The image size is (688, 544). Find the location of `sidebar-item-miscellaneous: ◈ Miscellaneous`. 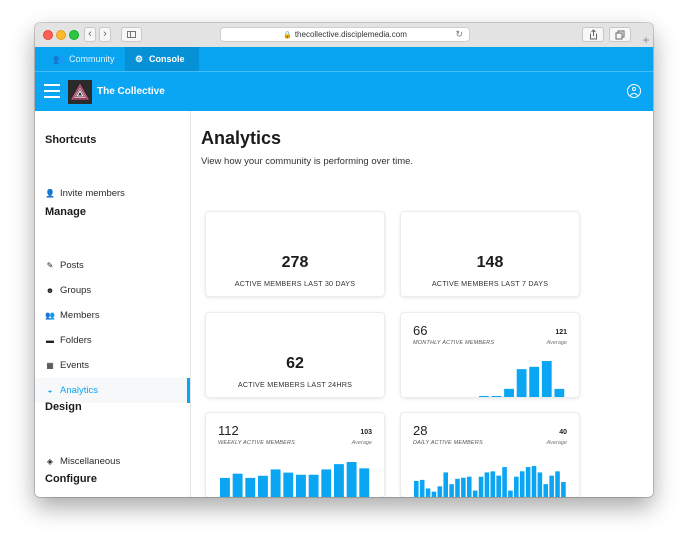

sidebar-item-miscellaneous: ◈ Miscellaneous is located at coordinates (112, 461).